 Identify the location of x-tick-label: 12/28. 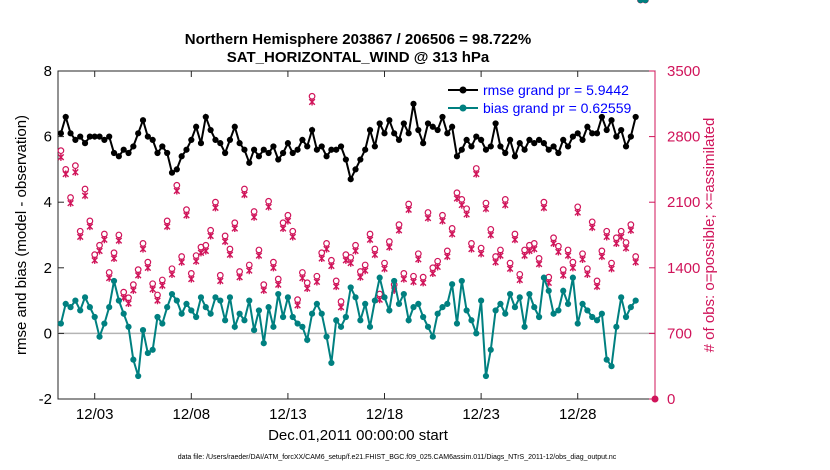
(578, 414).